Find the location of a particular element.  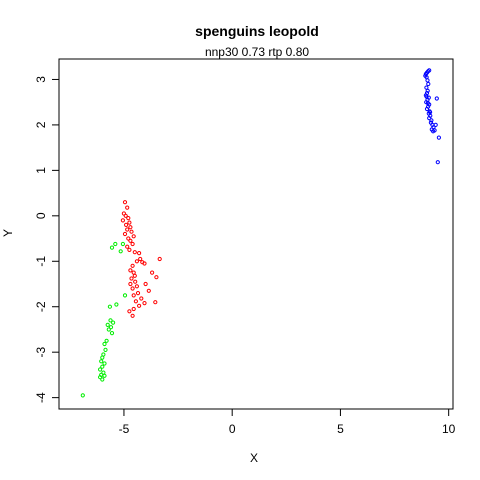

chart-title: spenguins leopold is located at coordinates (257, 31).